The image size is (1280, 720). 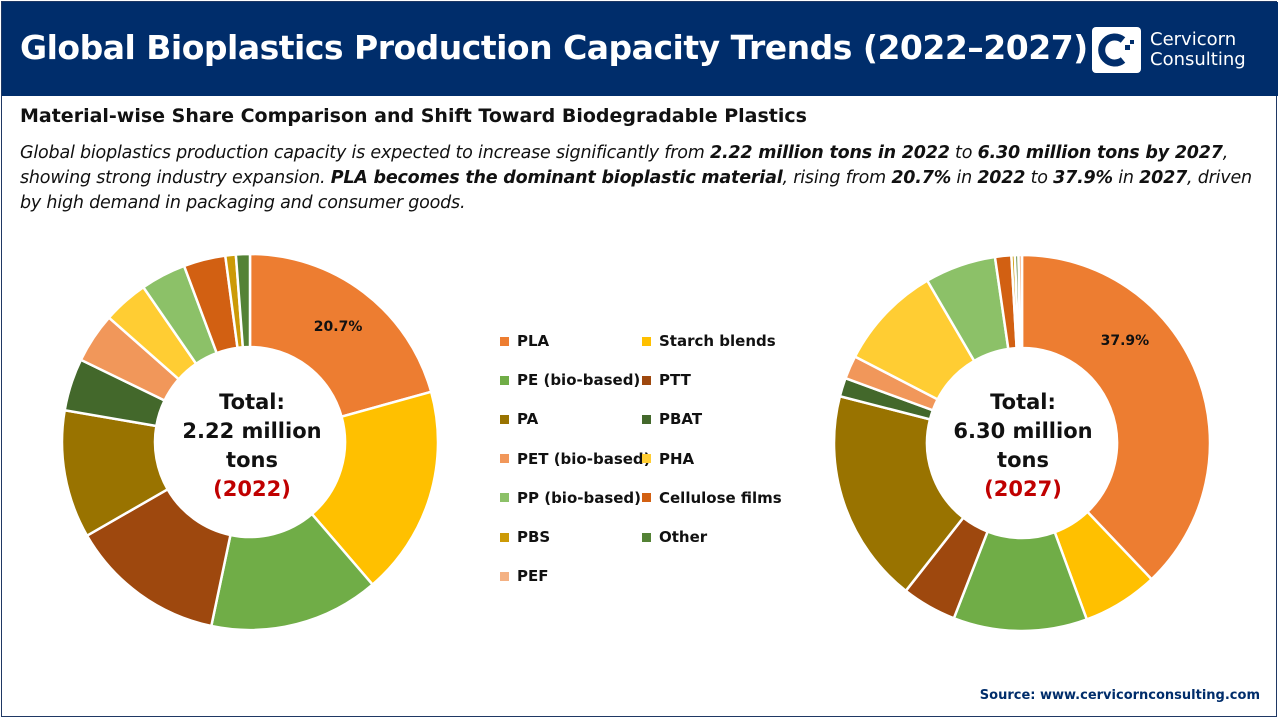 I want to click on brand-logo: Cervicorn Consulting, so click(x=1169, y=50).